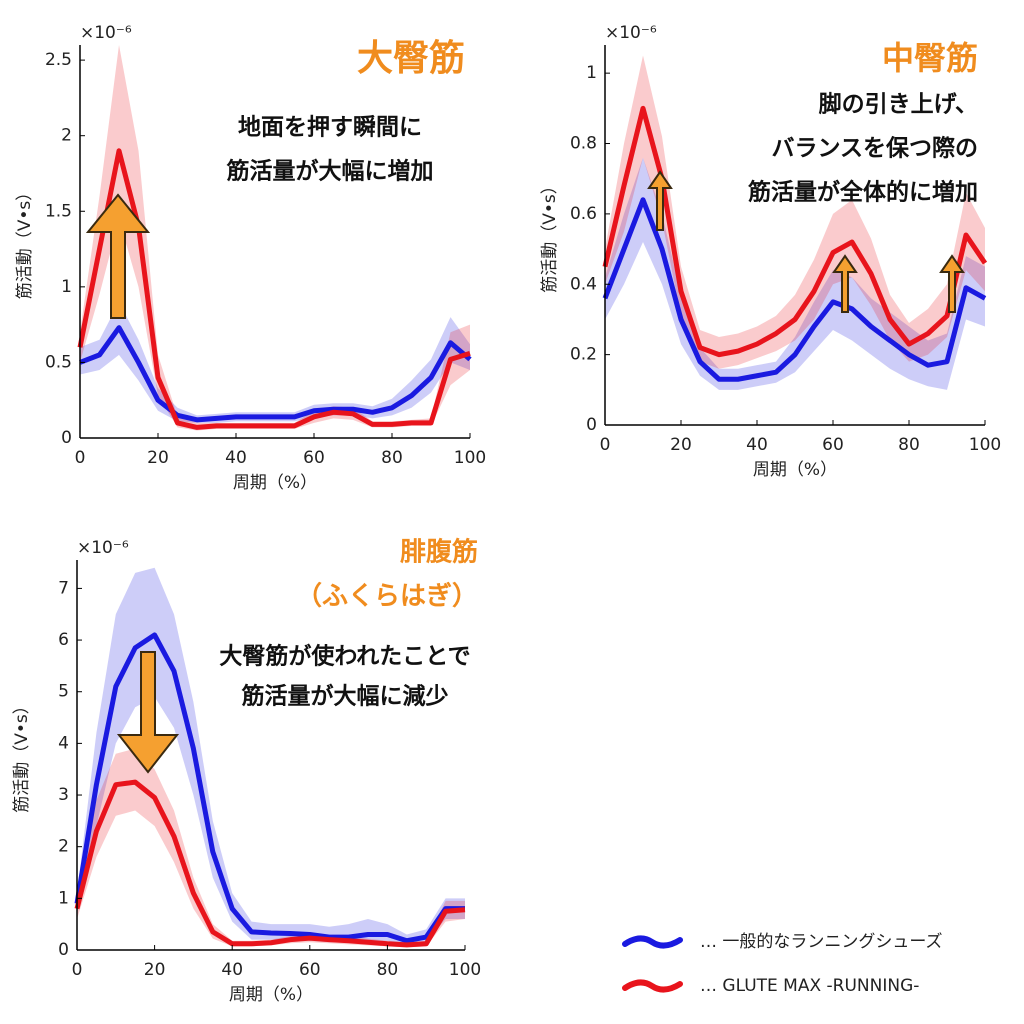  What do you see at coordinates (344, 656) in the screenshot?
I see `annotation: 大臀筋が使われたことで` at bounding box center [344, 656].